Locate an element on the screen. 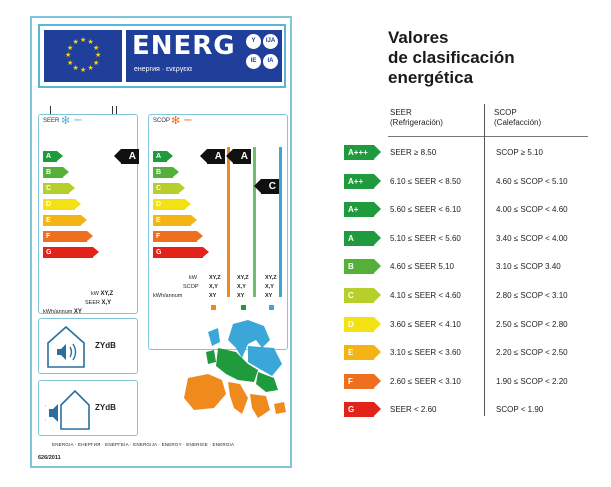 The width and height of the screenshot is (611, 487). table-title-line: energética is located at coordinates (431, 77).